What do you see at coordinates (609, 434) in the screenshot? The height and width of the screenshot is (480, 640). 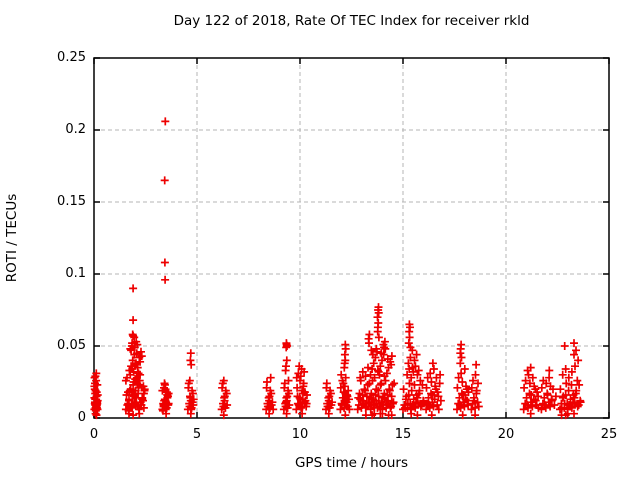 I see `x-tick-label: 25` at bounding box center [609, 434].